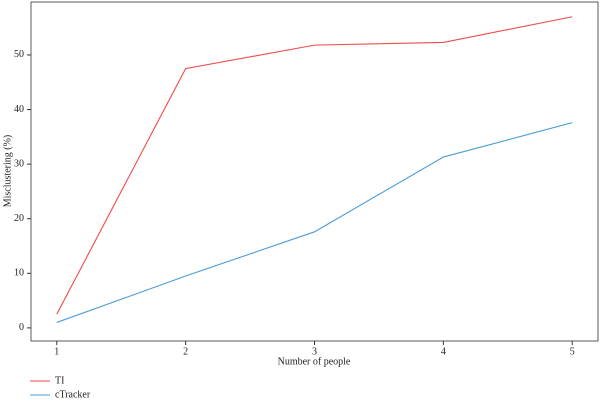  I want to click on legend-label: cTracker, so click(73, 394).